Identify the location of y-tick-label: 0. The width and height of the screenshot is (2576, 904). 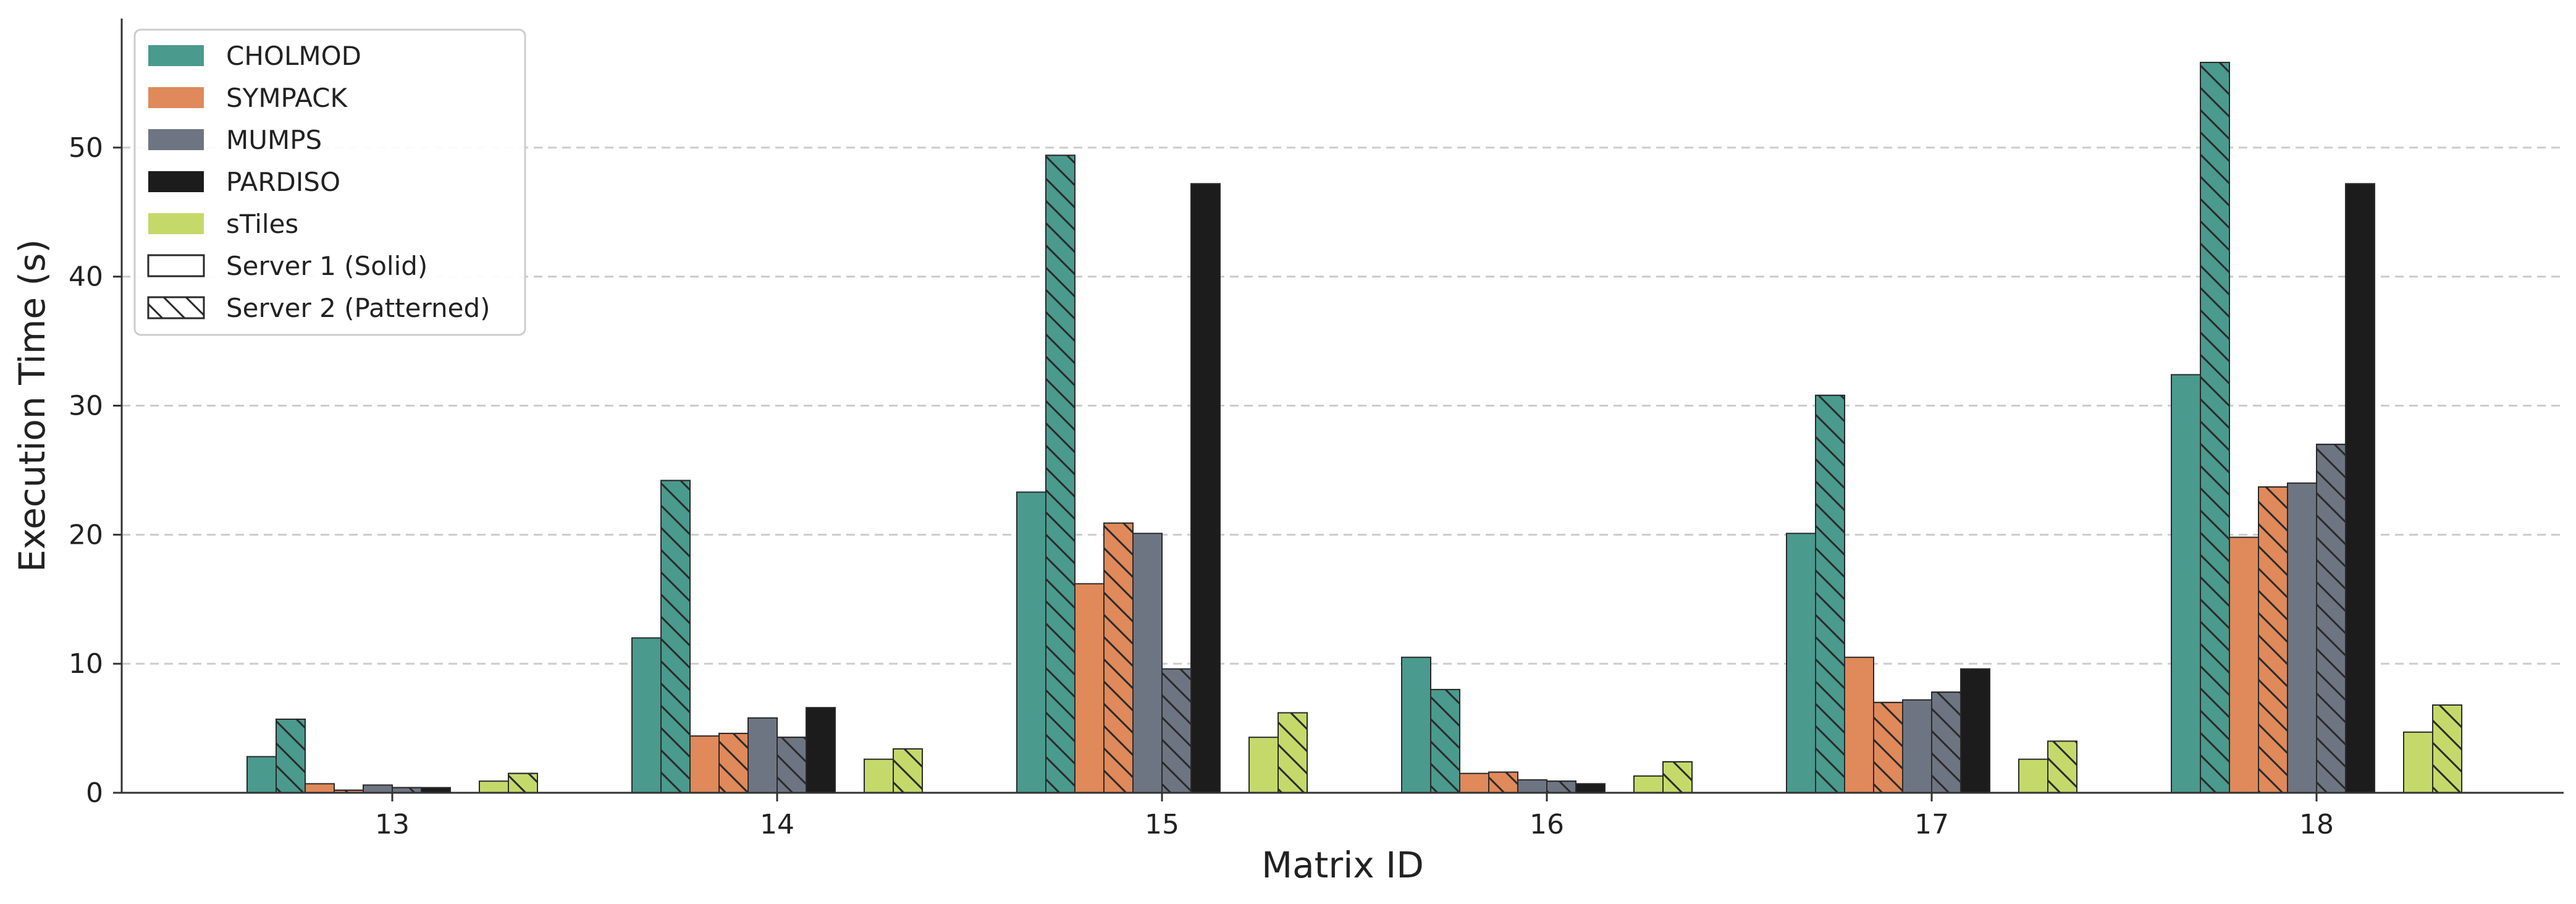
(94, 793).